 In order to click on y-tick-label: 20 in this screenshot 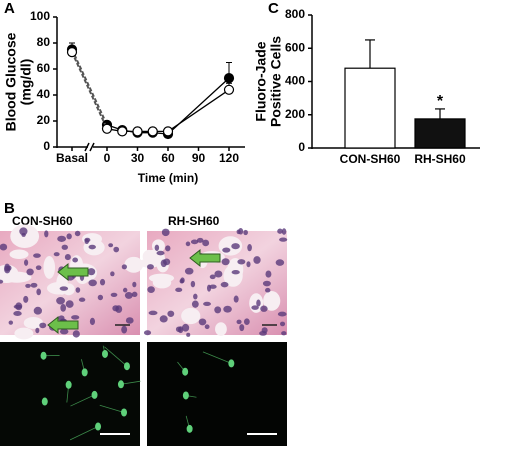, I will do `click(44, 120)`.